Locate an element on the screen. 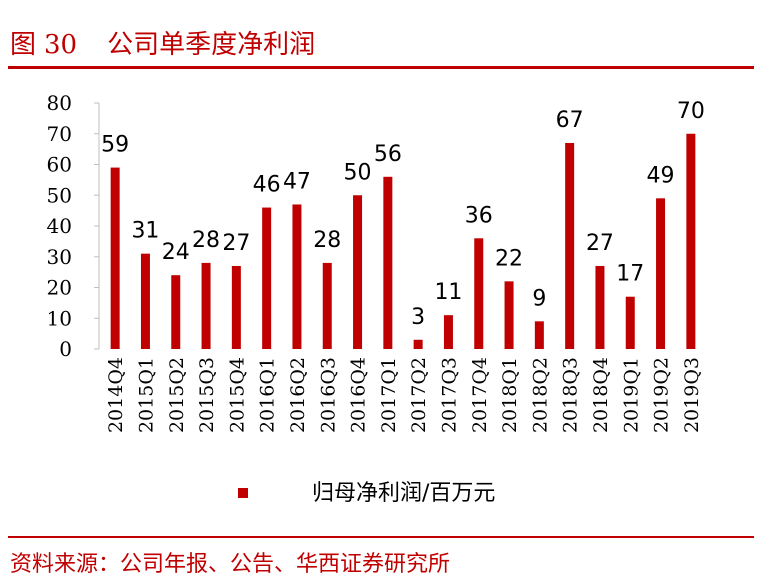  data-label: 3 is located at coordinates (418, 317).